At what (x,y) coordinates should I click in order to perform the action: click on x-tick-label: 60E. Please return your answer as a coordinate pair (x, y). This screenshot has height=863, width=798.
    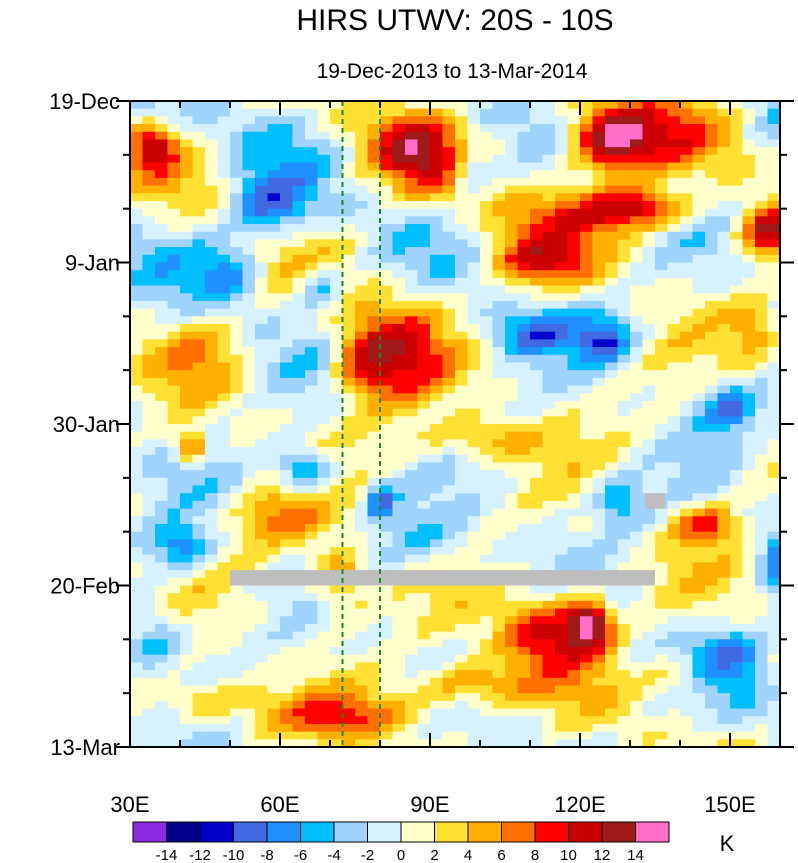
    Looking at the image, I should click on (279, 804).